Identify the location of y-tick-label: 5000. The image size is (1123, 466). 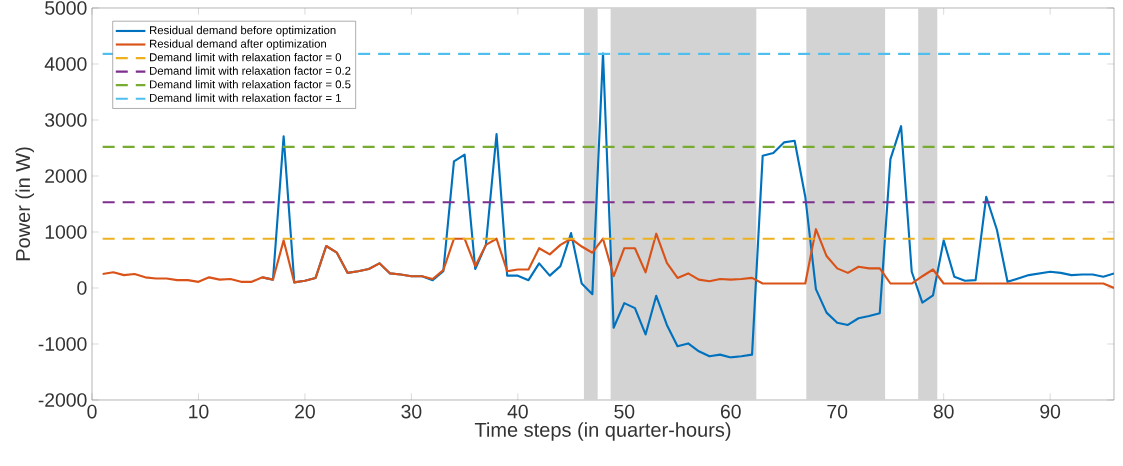
(66, 8).